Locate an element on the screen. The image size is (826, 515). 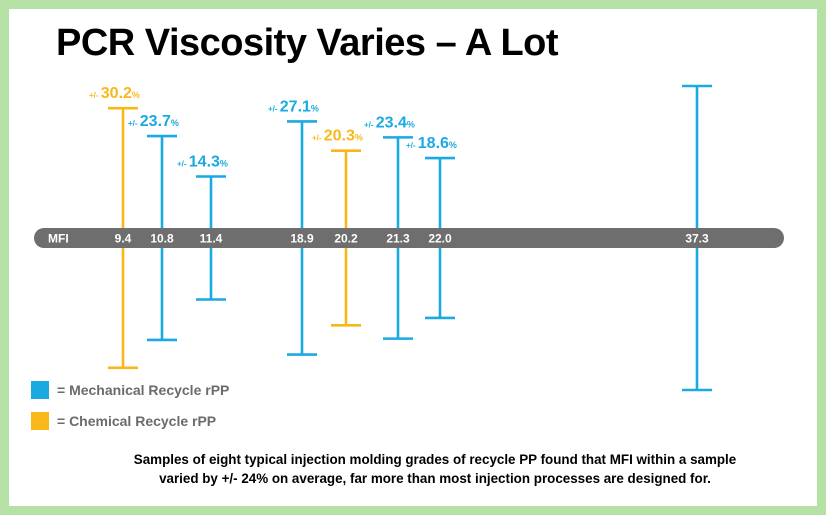
mechanical-swatch is located at coordinates (40, 390).